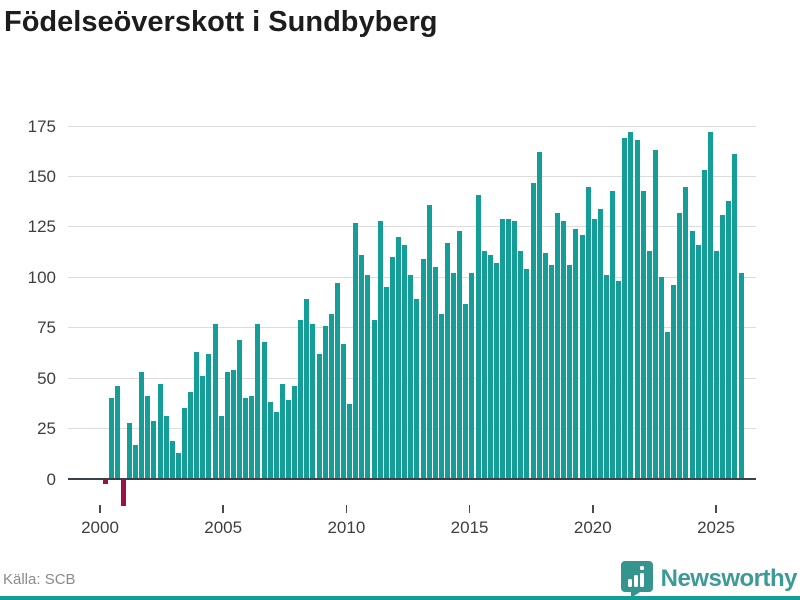  What do you see at coordinates (39, 579) in the screenshot?
I see `source-text: Källa: SCB` at bounding box center [39, 579].